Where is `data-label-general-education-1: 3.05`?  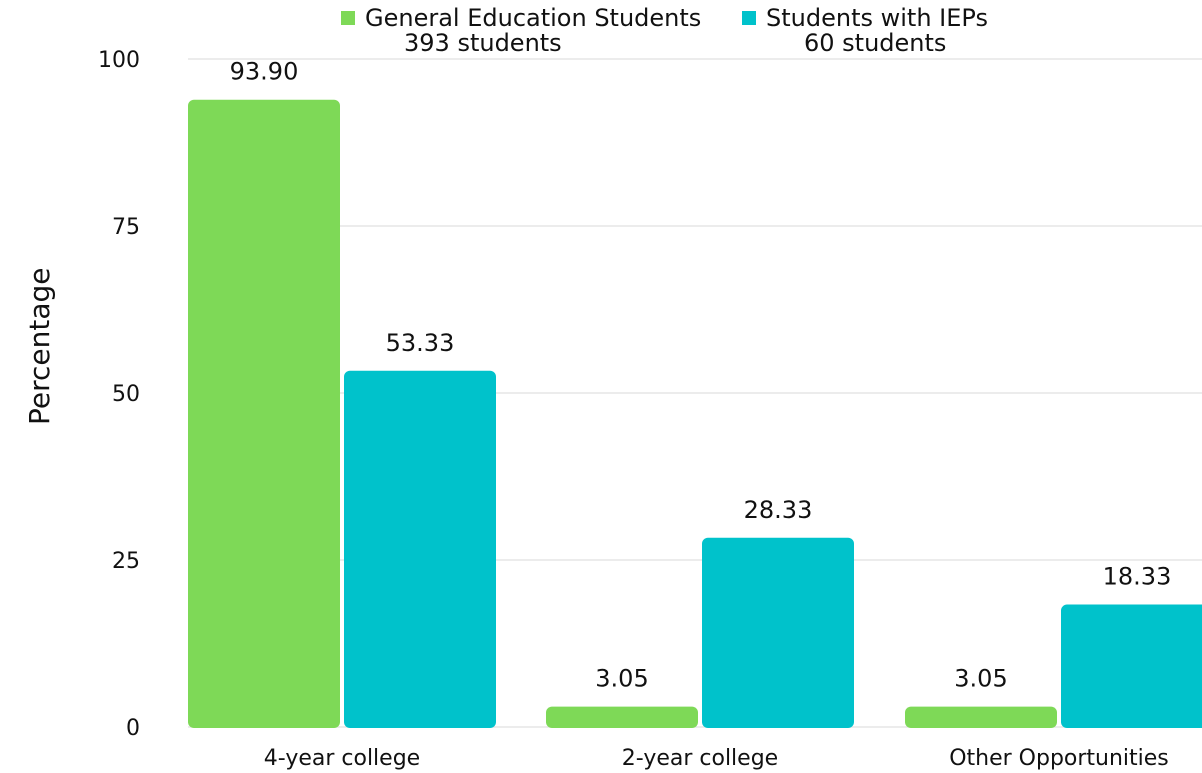
data-label-general-education-1: 3.05 is located at coordinates (621, 679).